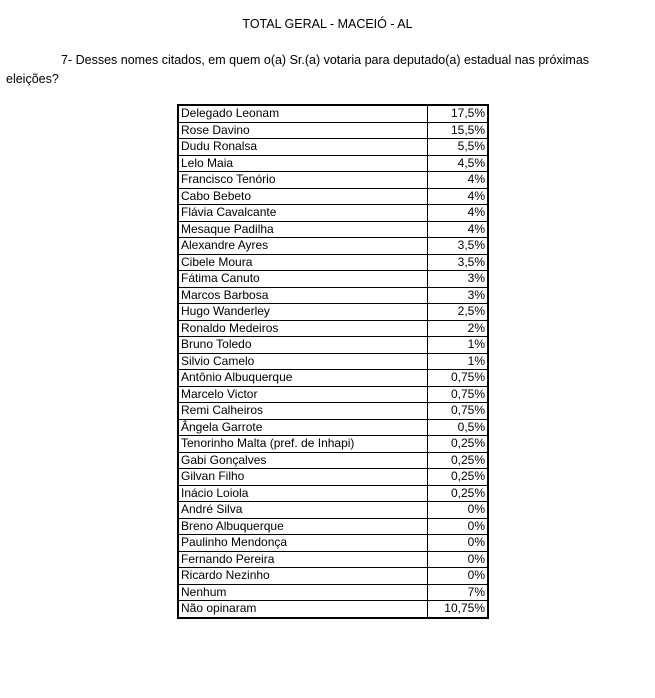 The height and width of the screenshot is (698, 655). I want to click on candidate-name: Silvio Camelo, so click(302, 361).